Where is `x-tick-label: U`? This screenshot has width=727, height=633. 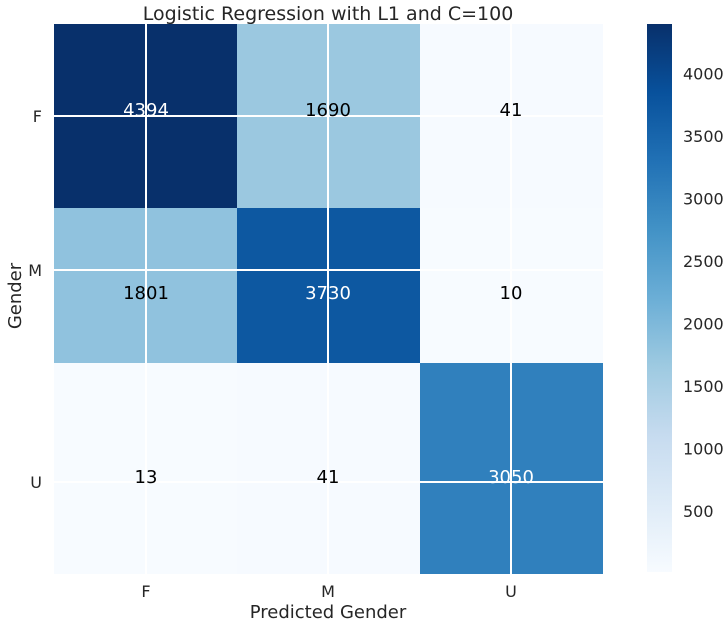 x-tick-label: U is located at coordinates (511, 591).